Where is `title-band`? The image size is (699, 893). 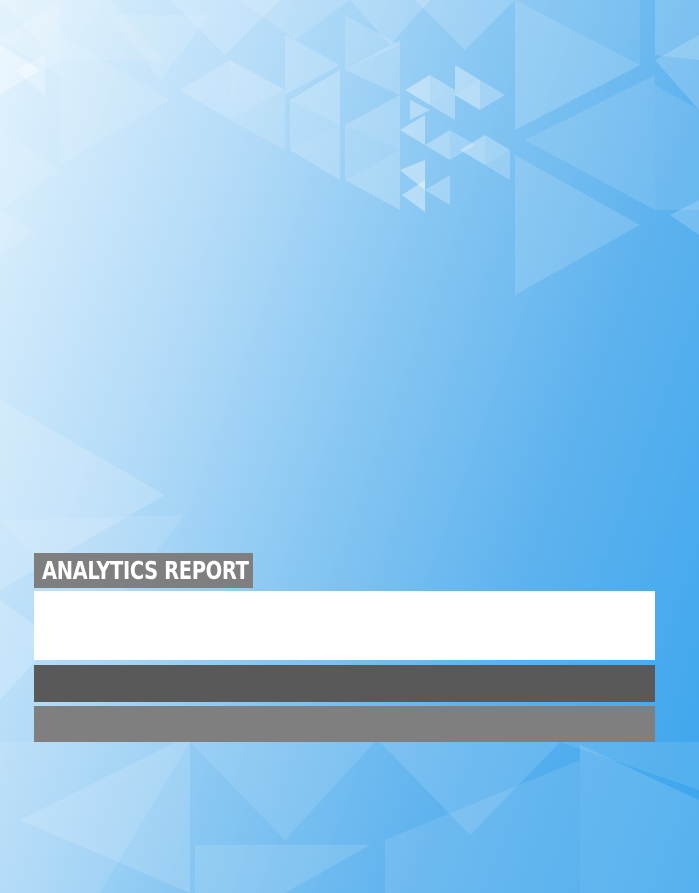
title-band is located at coordinates (344, 625).